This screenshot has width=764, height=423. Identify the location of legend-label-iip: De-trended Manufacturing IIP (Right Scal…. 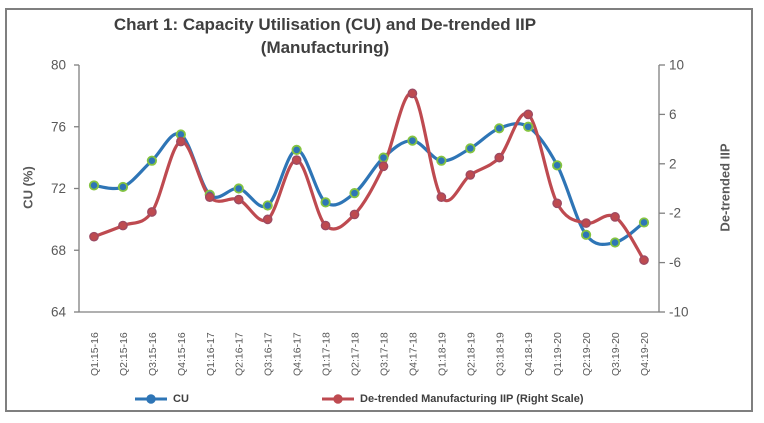
(472, 399).